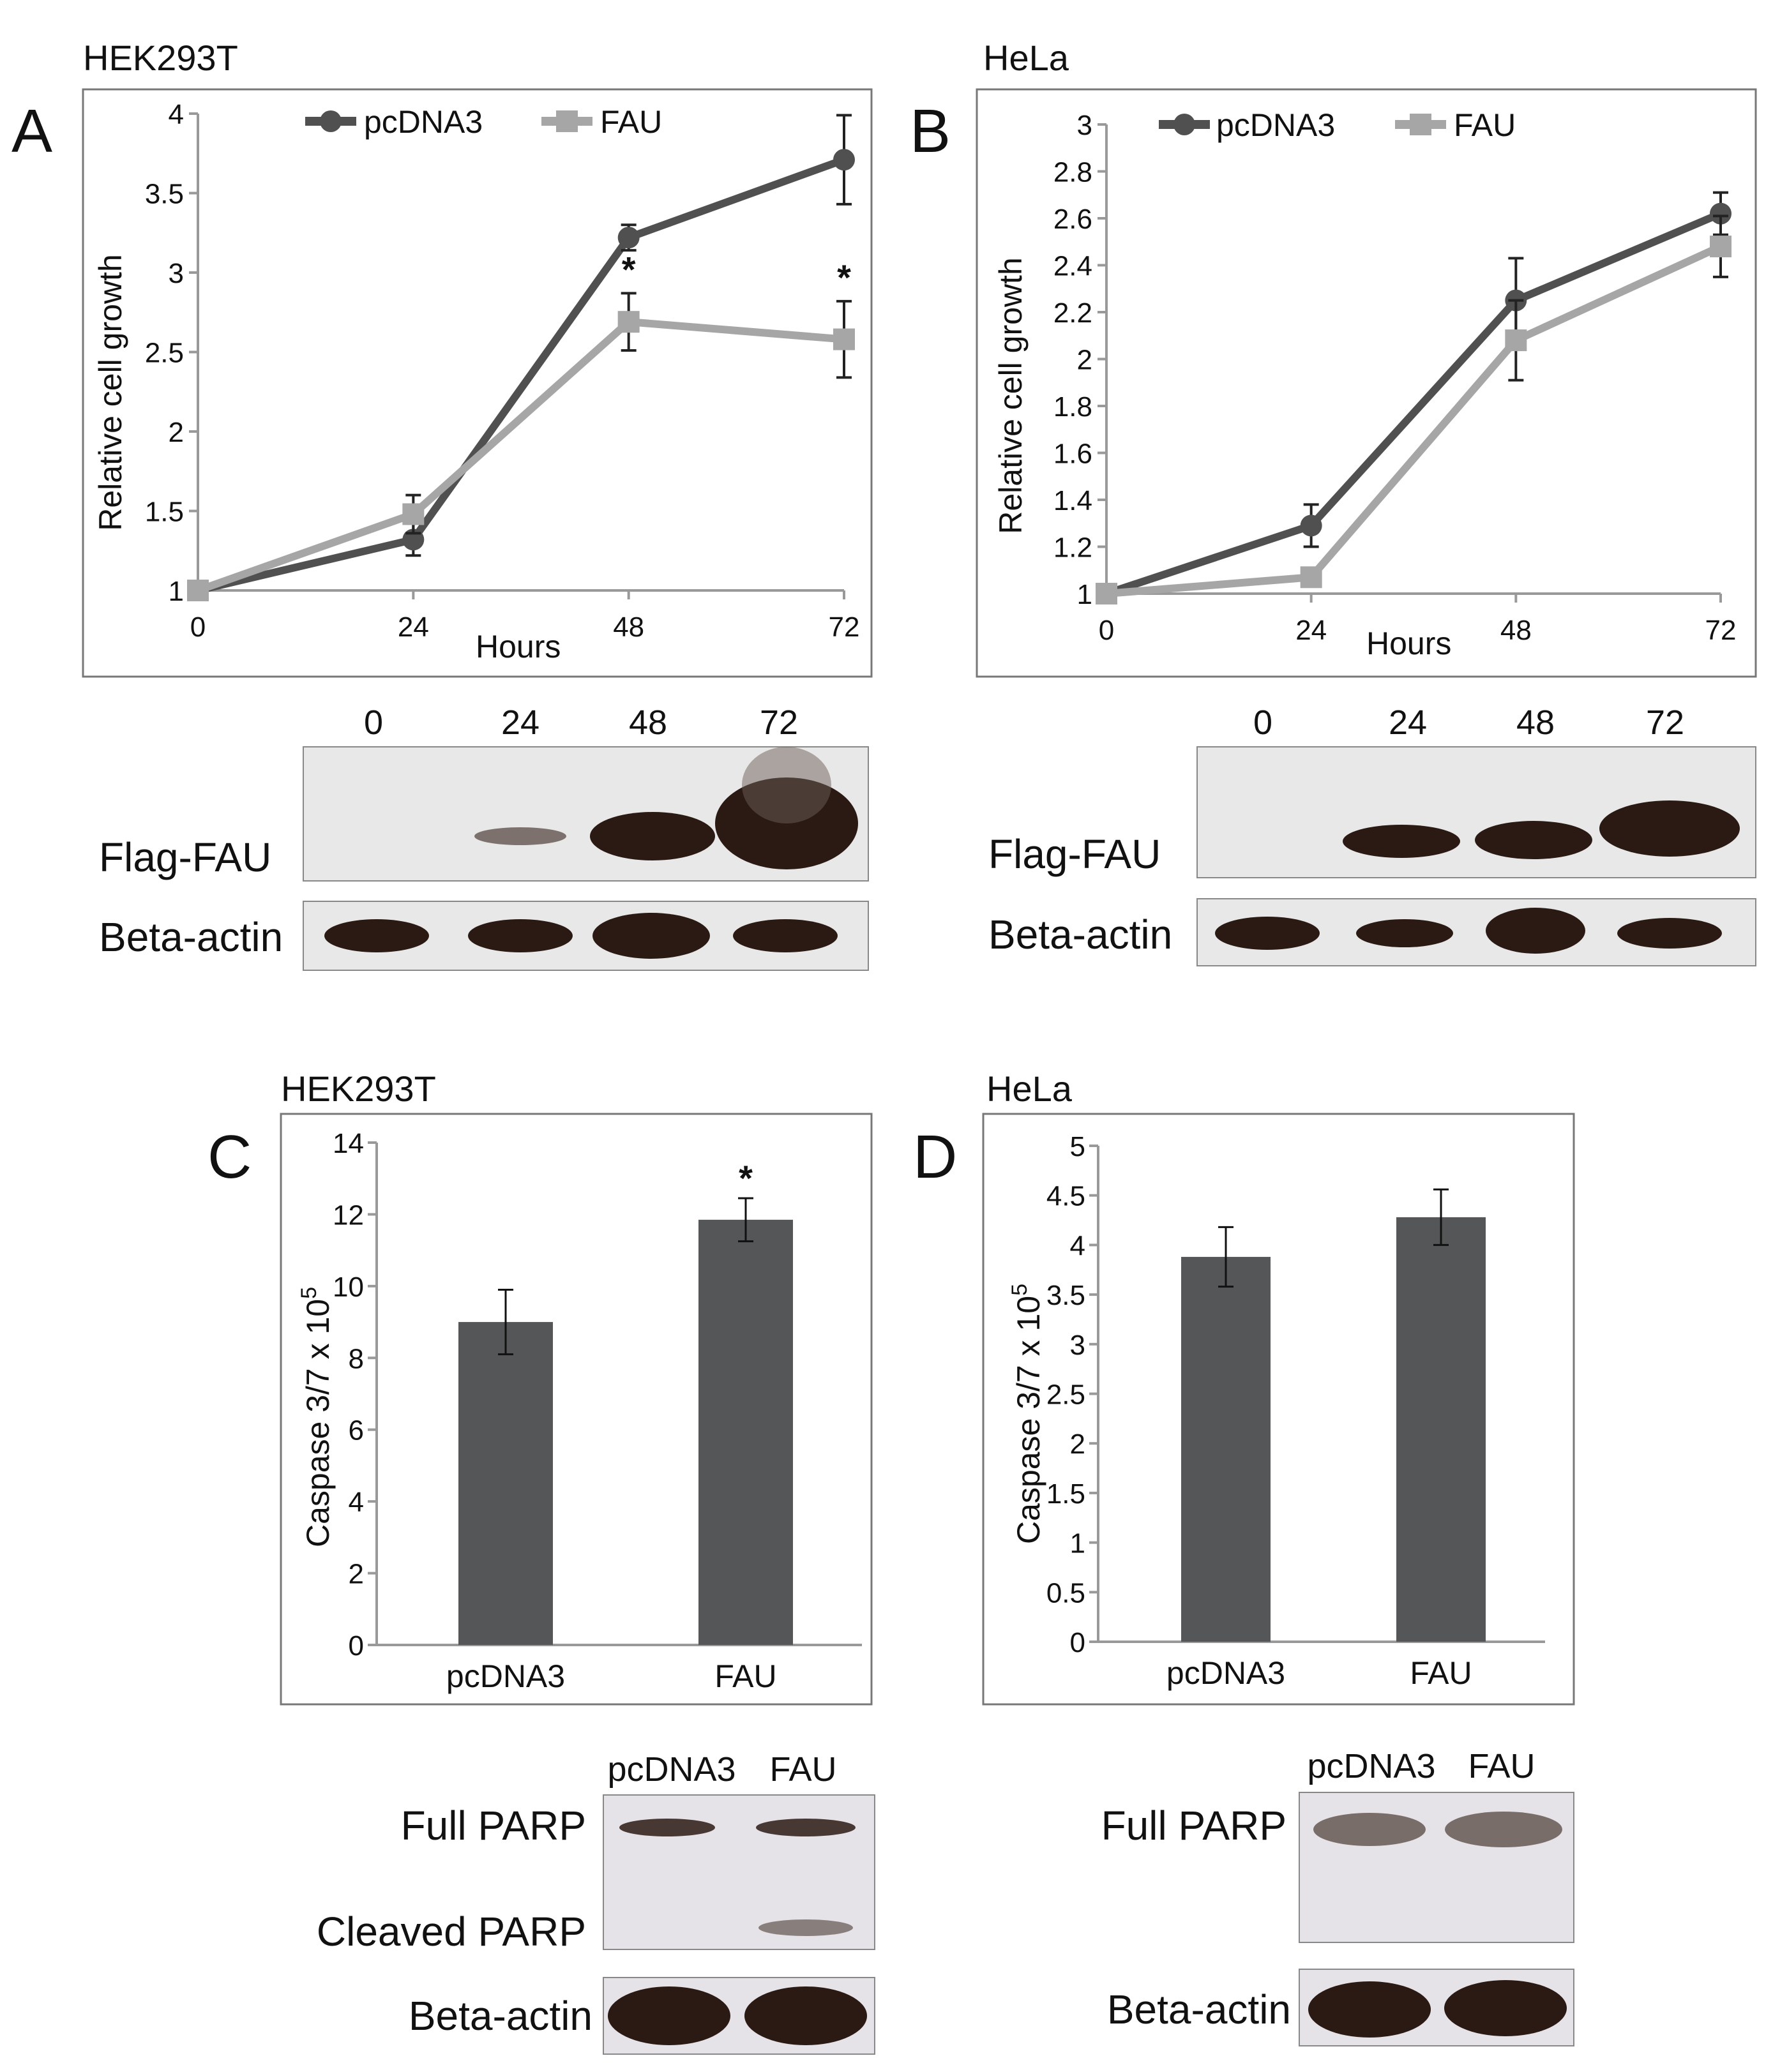  What do you see at coordinates (1065, 1395) in the screenshot?
I see `y-tick-label: 2.5` at bounding box center [1065, 1395].